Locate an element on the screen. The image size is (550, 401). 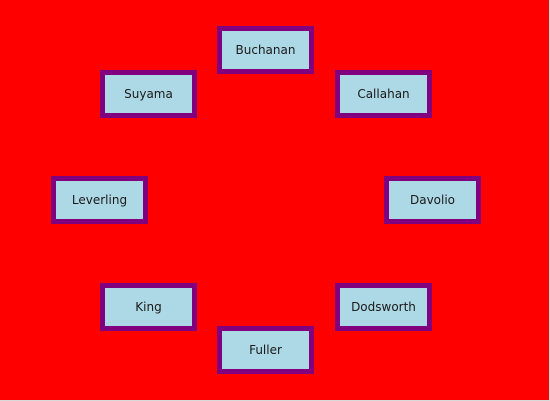
list-item-dodsworth: Dodsworth is located at coordinates (383, 307).